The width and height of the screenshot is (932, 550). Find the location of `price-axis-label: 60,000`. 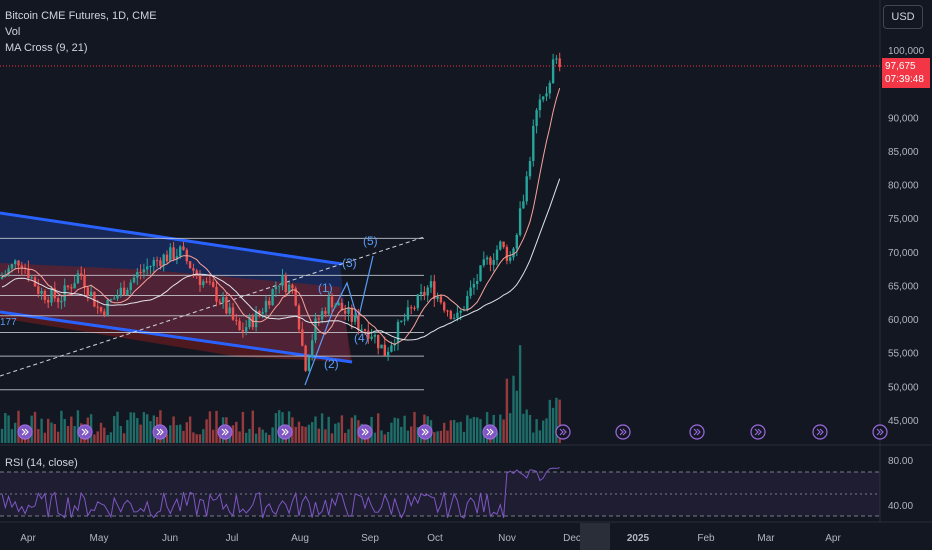

price-axis-label: 60,000 is located at coordinates (903, 320).